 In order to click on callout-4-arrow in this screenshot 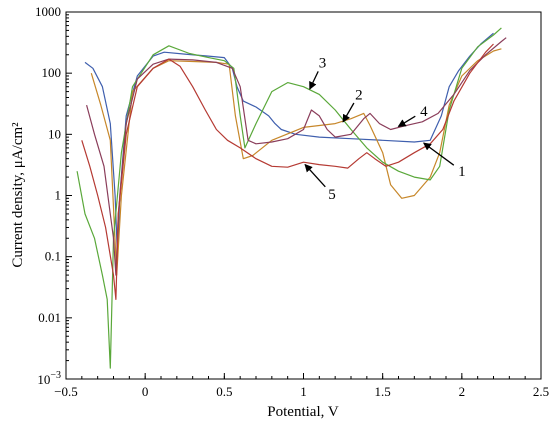, I will do `click(406, 121)`.